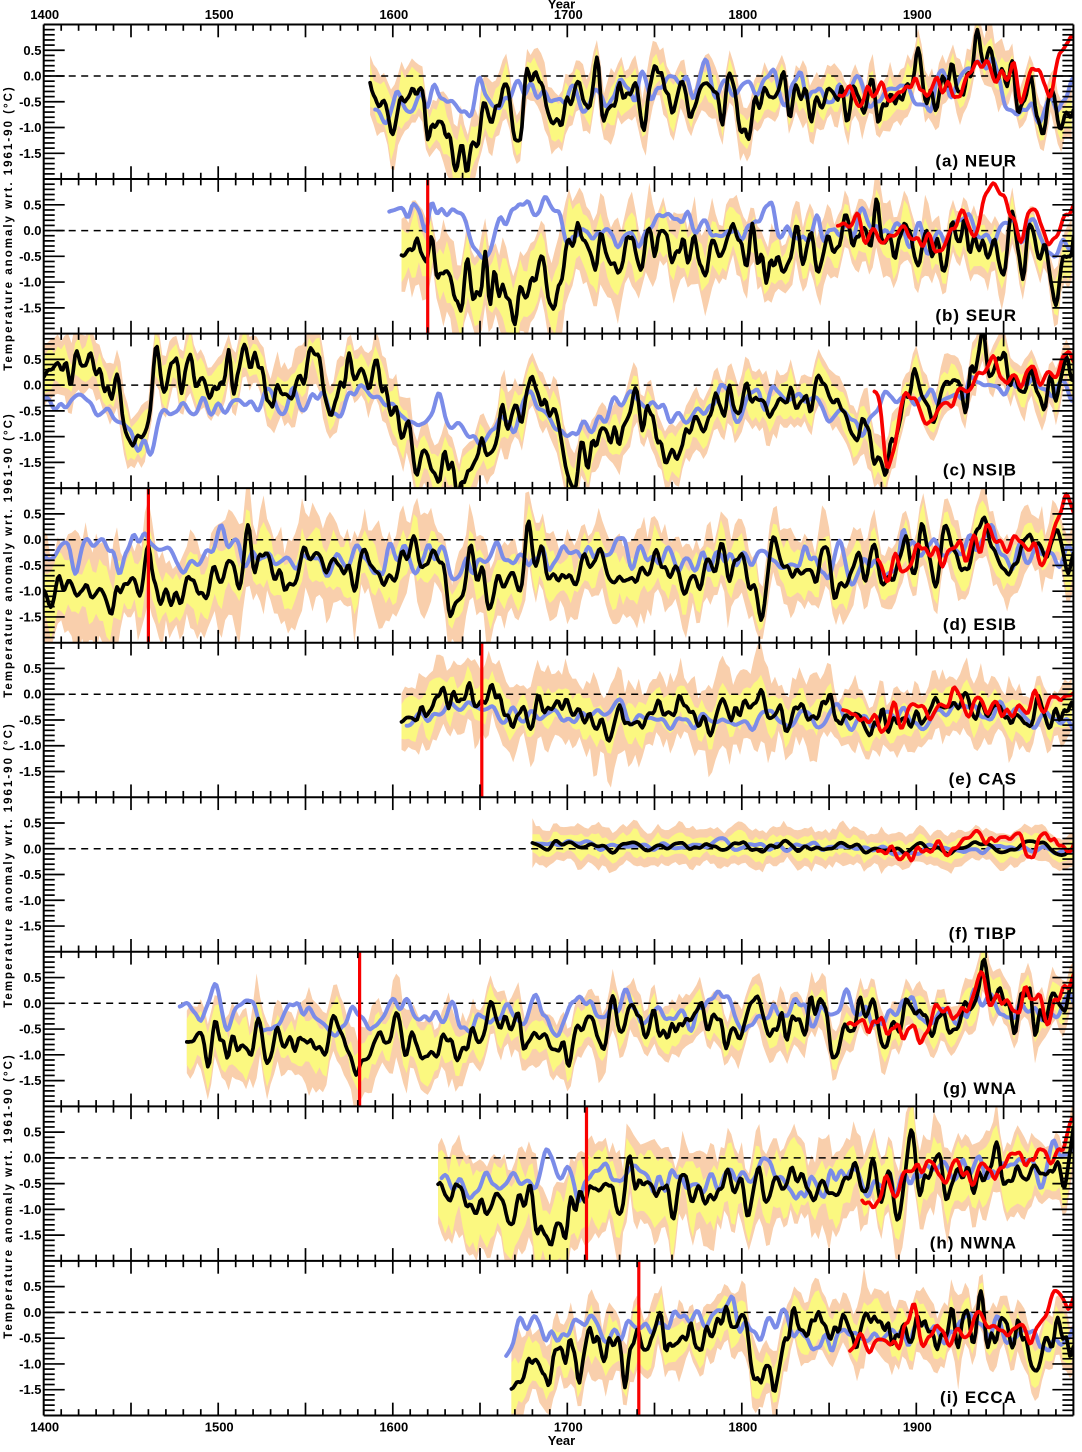 This screenshot has width=1082, height=1452. Describe the element at coordinates (980, 624) in the screenshot. I see `svg-text: (d) ESIB` at that location.